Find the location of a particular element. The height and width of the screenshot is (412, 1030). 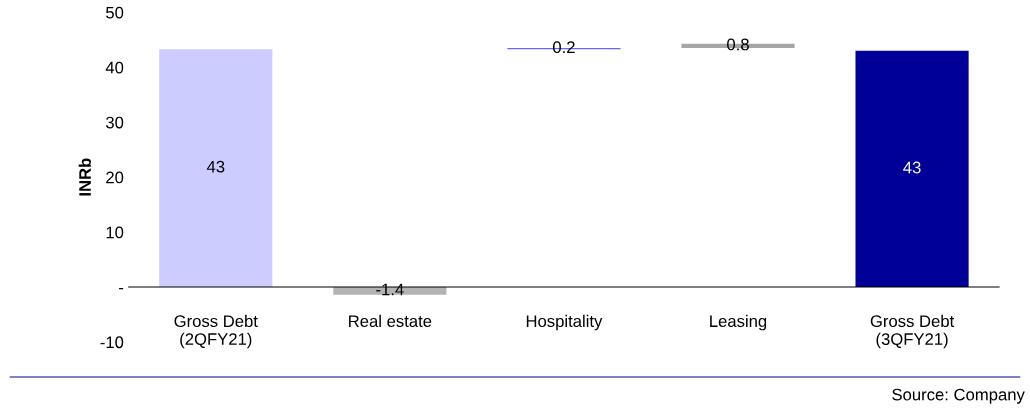

y-tick-label: 30 is located at coordinates (114, 122).